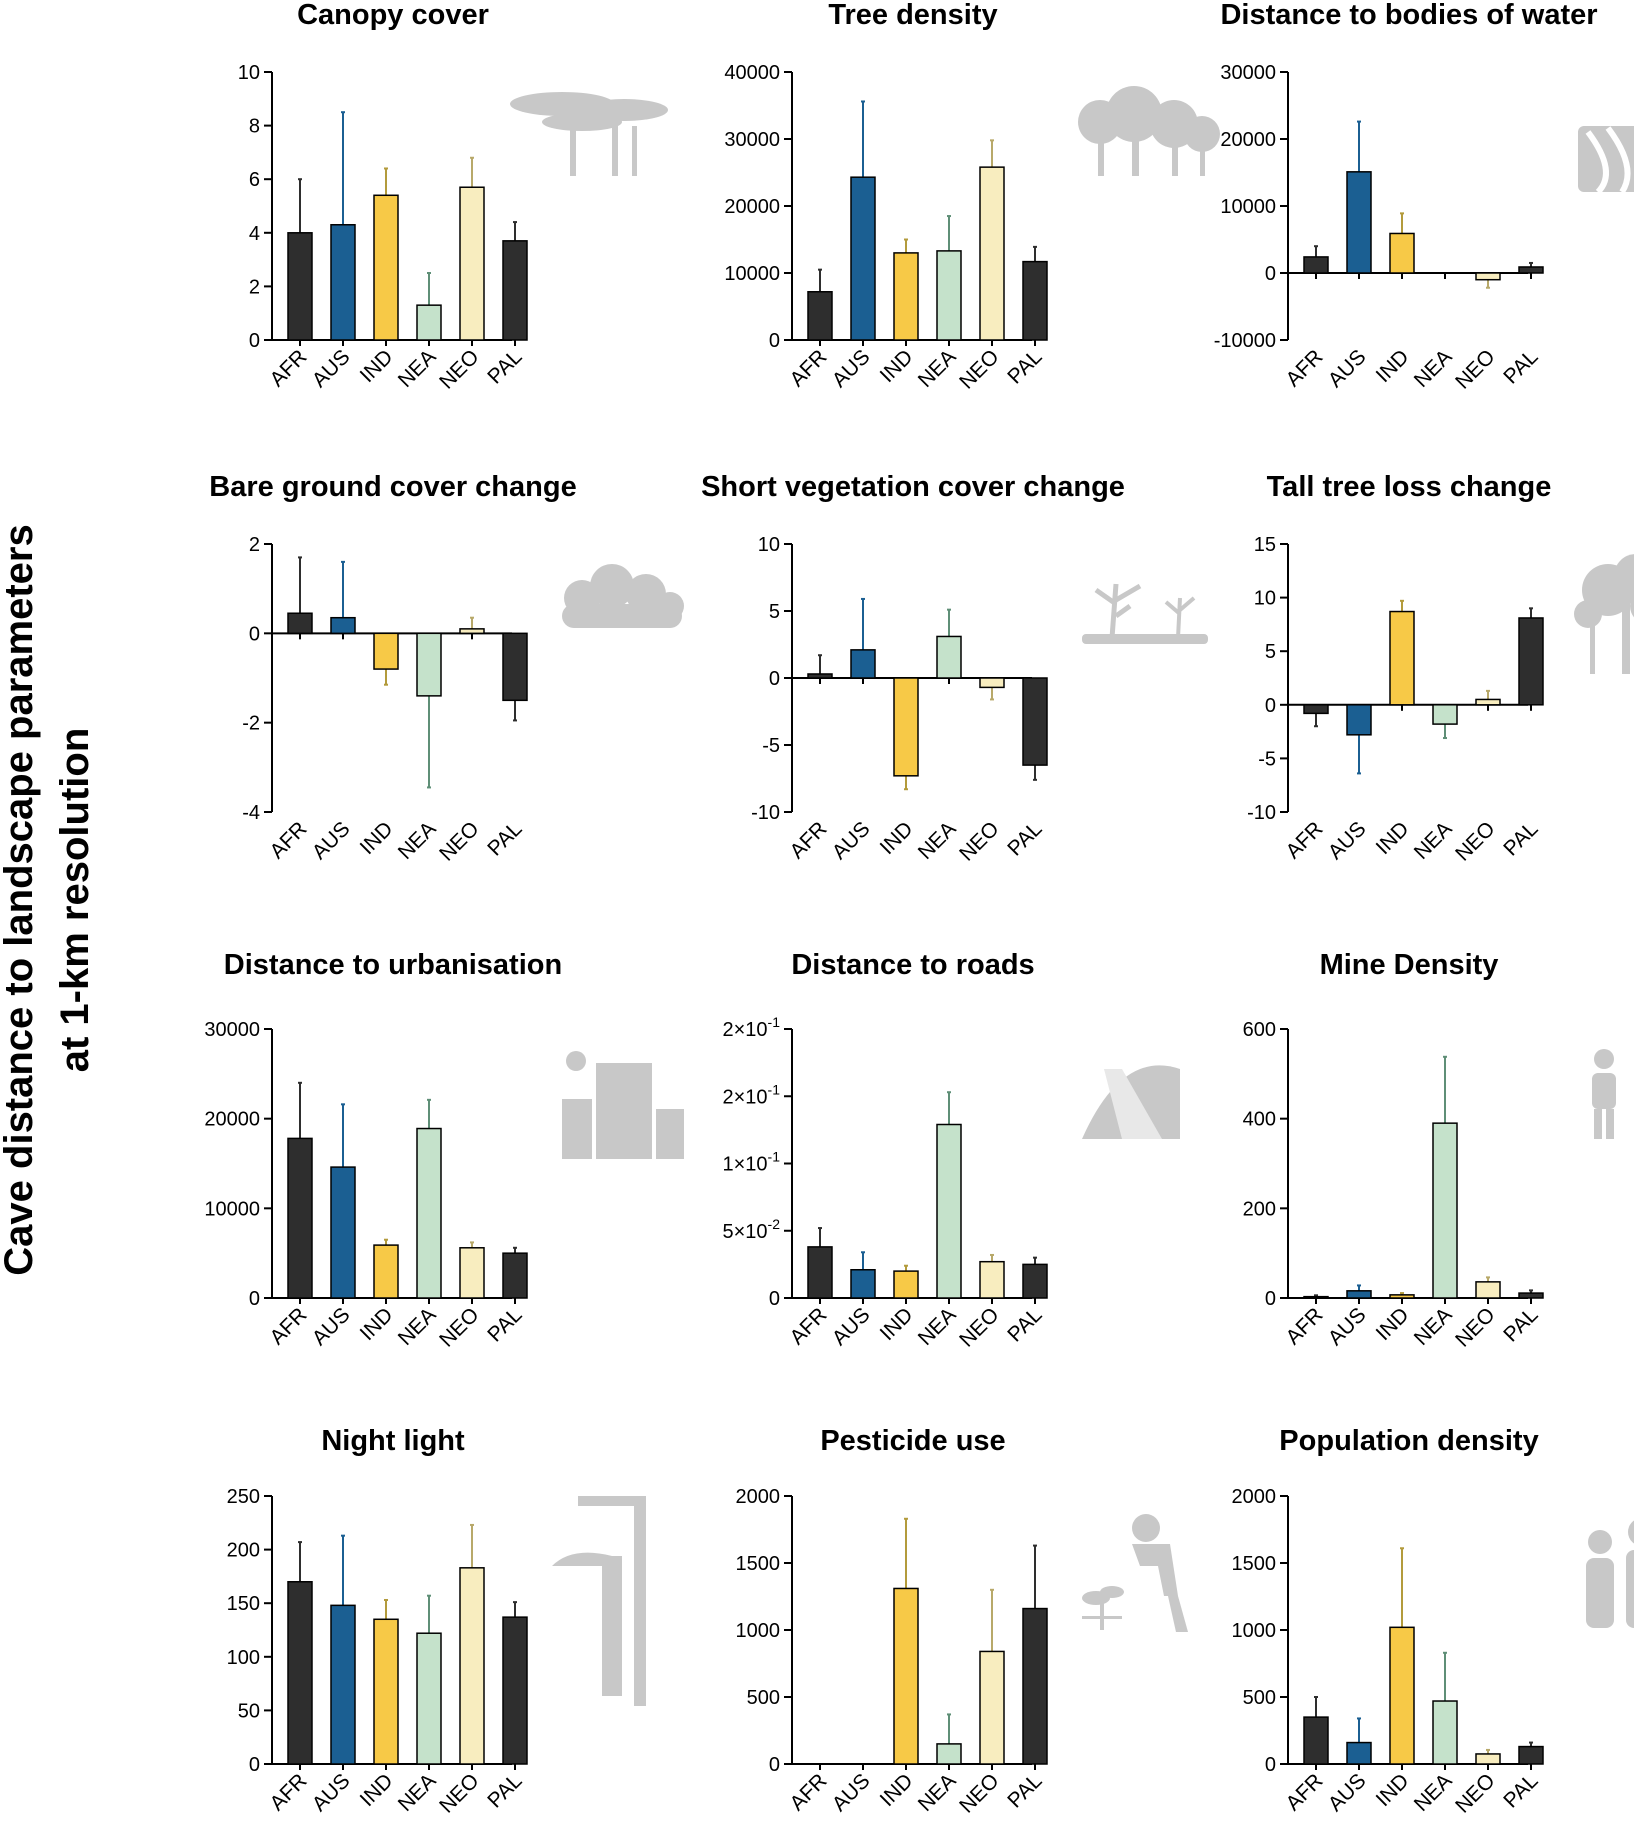  I want to click on farmer-spraying-icon, so click(1135, 1573).